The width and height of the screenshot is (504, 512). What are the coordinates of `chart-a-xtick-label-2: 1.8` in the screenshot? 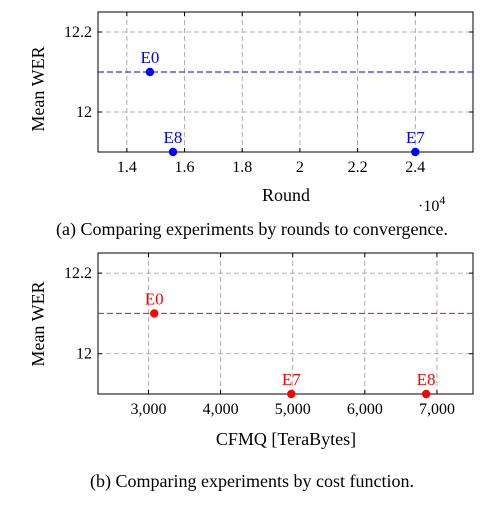 It's located at (242, 167).